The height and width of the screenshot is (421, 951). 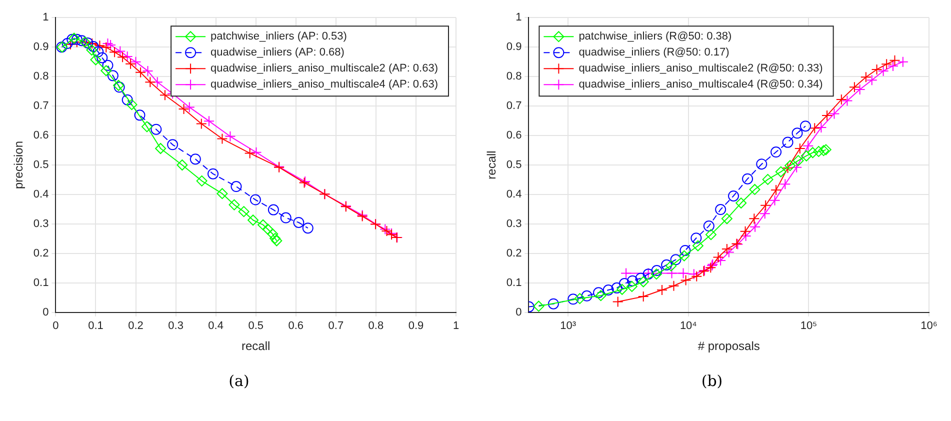 I want to click on y-axis-title: recall, so click(x=491, y=165).